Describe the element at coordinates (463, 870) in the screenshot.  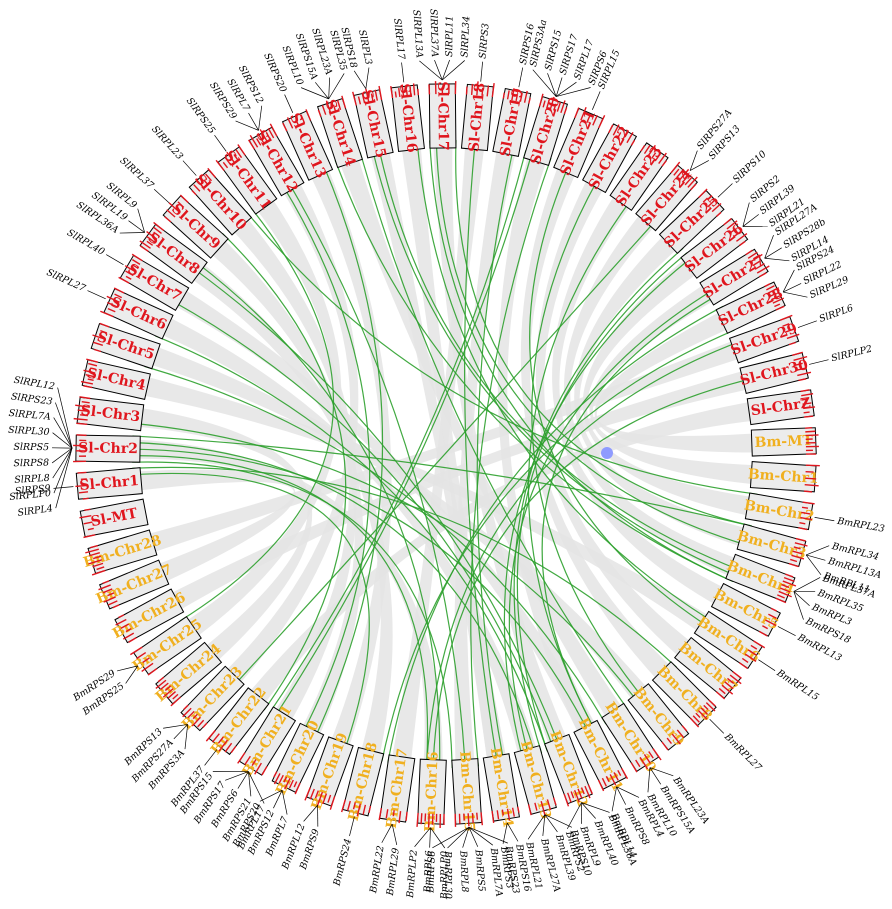
I see `gene-label: BmRPL8` at that location.